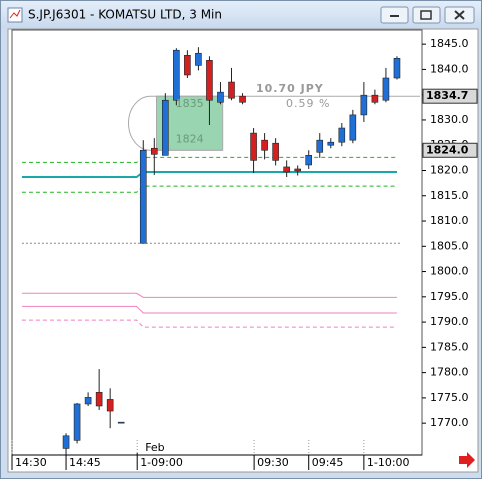 Image resolution: width=482 pixels, height=483 pixels. I want to click on app-icon, so click(15, 15).